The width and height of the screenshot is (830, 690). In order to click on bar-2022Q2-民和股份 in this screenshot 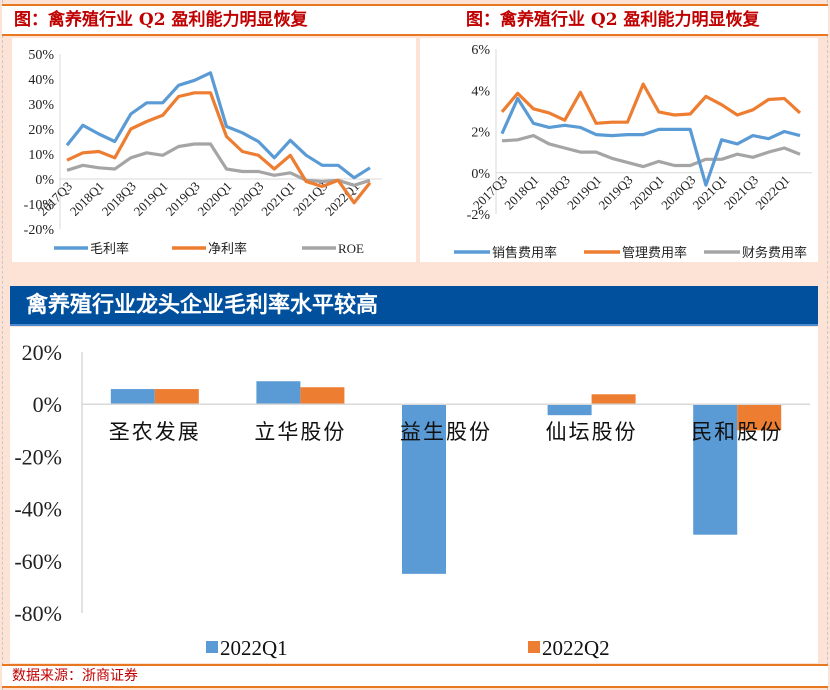, I will do `click(759, 417)`.